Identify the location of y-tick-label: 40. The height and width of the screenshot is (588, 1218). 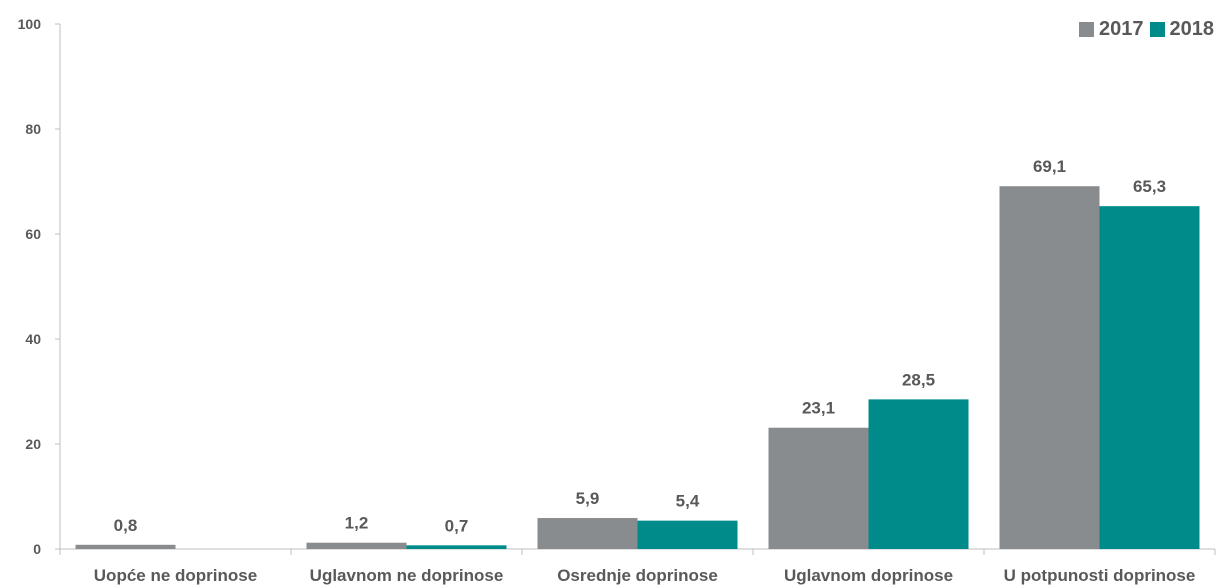
(33, 339).